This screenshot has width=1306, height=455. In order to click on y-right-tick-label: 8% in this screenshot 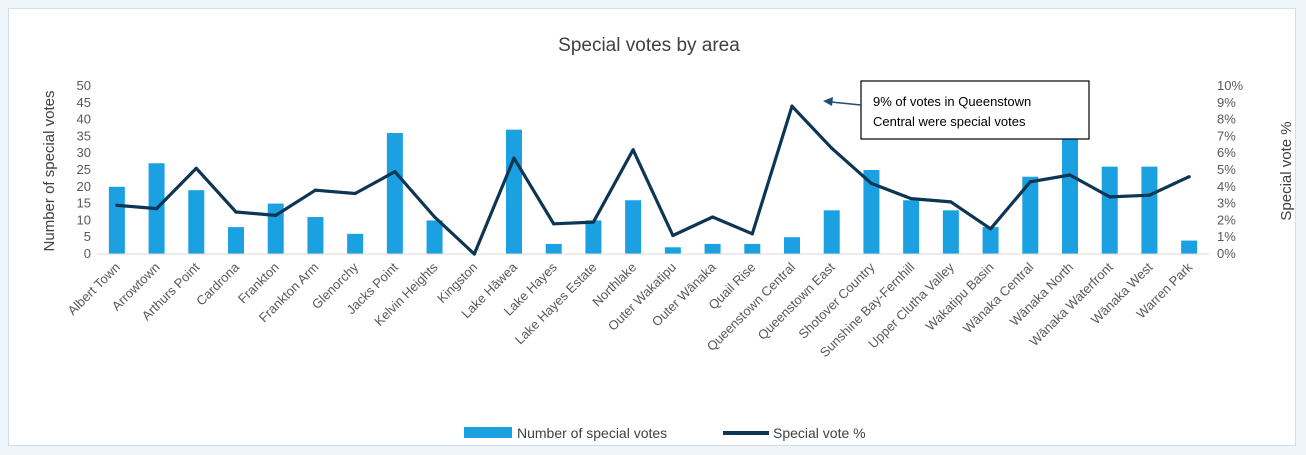, I will do `click(1226, 119)`.